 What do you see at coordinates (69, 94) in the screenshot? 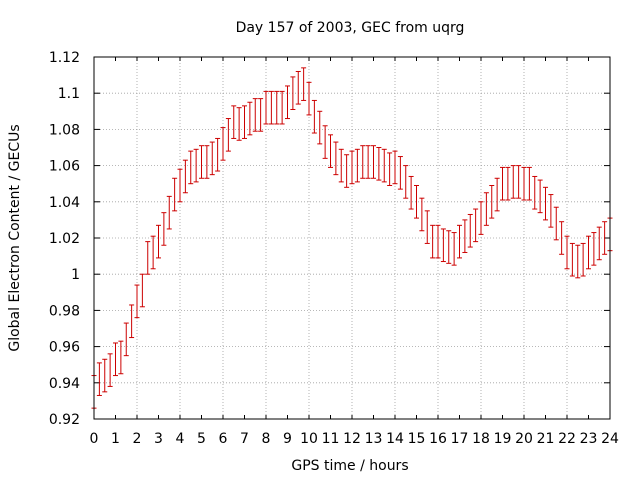
I see `y-tick-label: 1.1` at bounding box center [69, 94].